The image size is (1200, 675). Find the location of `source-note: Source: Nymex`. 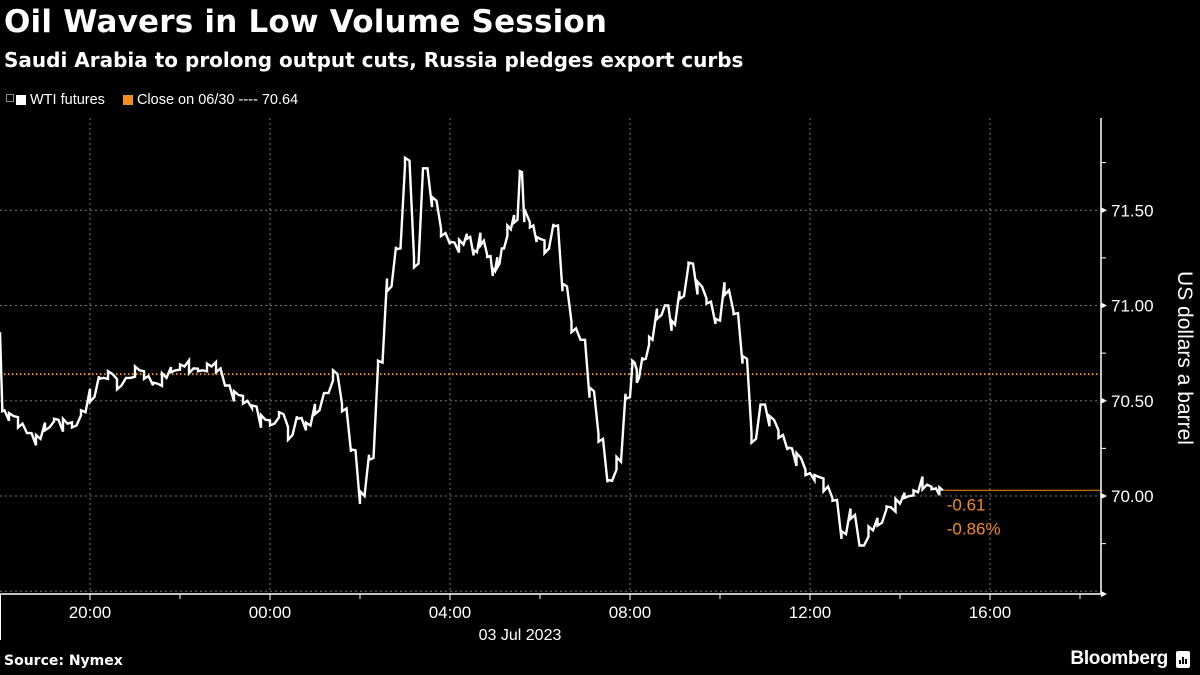

source-note: Source: Nymex is located at coordinates (63, 661).